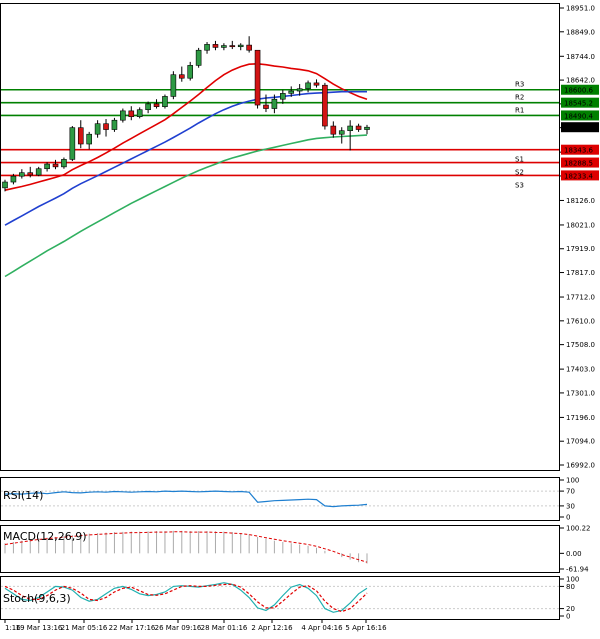  What do you see at coordinates (580, 115) in the screenshot?
I see `level-price-box-r1` at bounding box center [580, 115].